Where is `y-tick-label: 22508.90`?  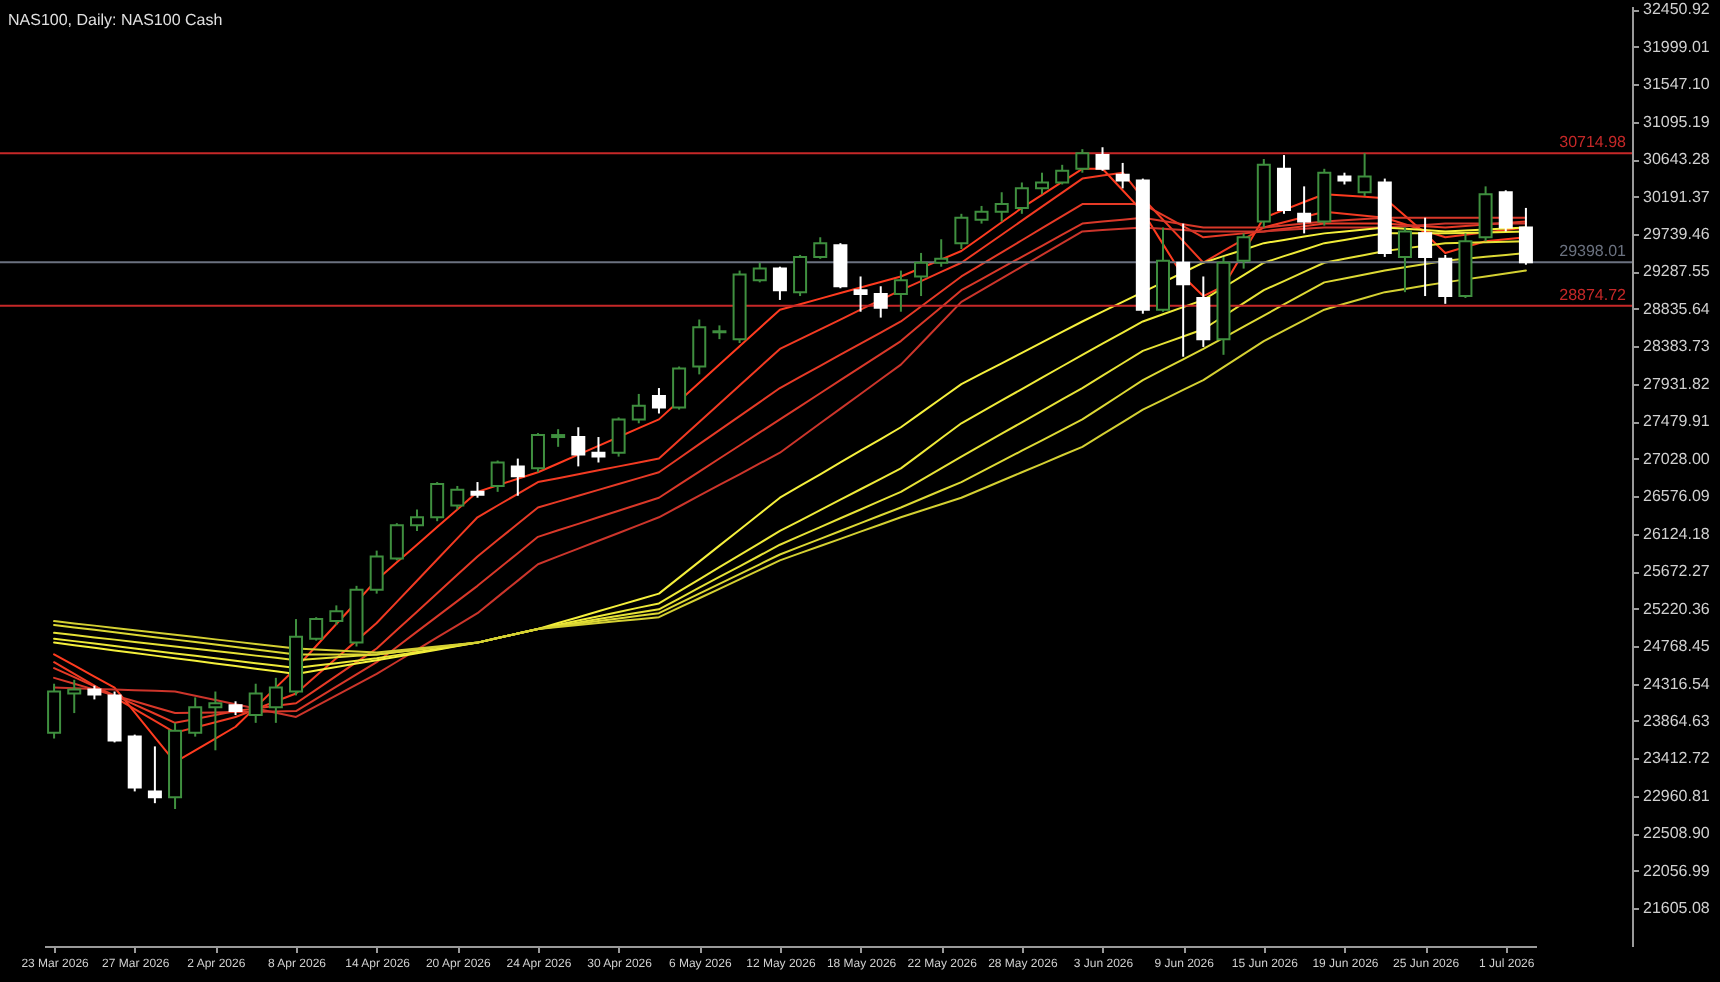 y-tick-label: 22508.90 is located at coordinates (1677, 833).